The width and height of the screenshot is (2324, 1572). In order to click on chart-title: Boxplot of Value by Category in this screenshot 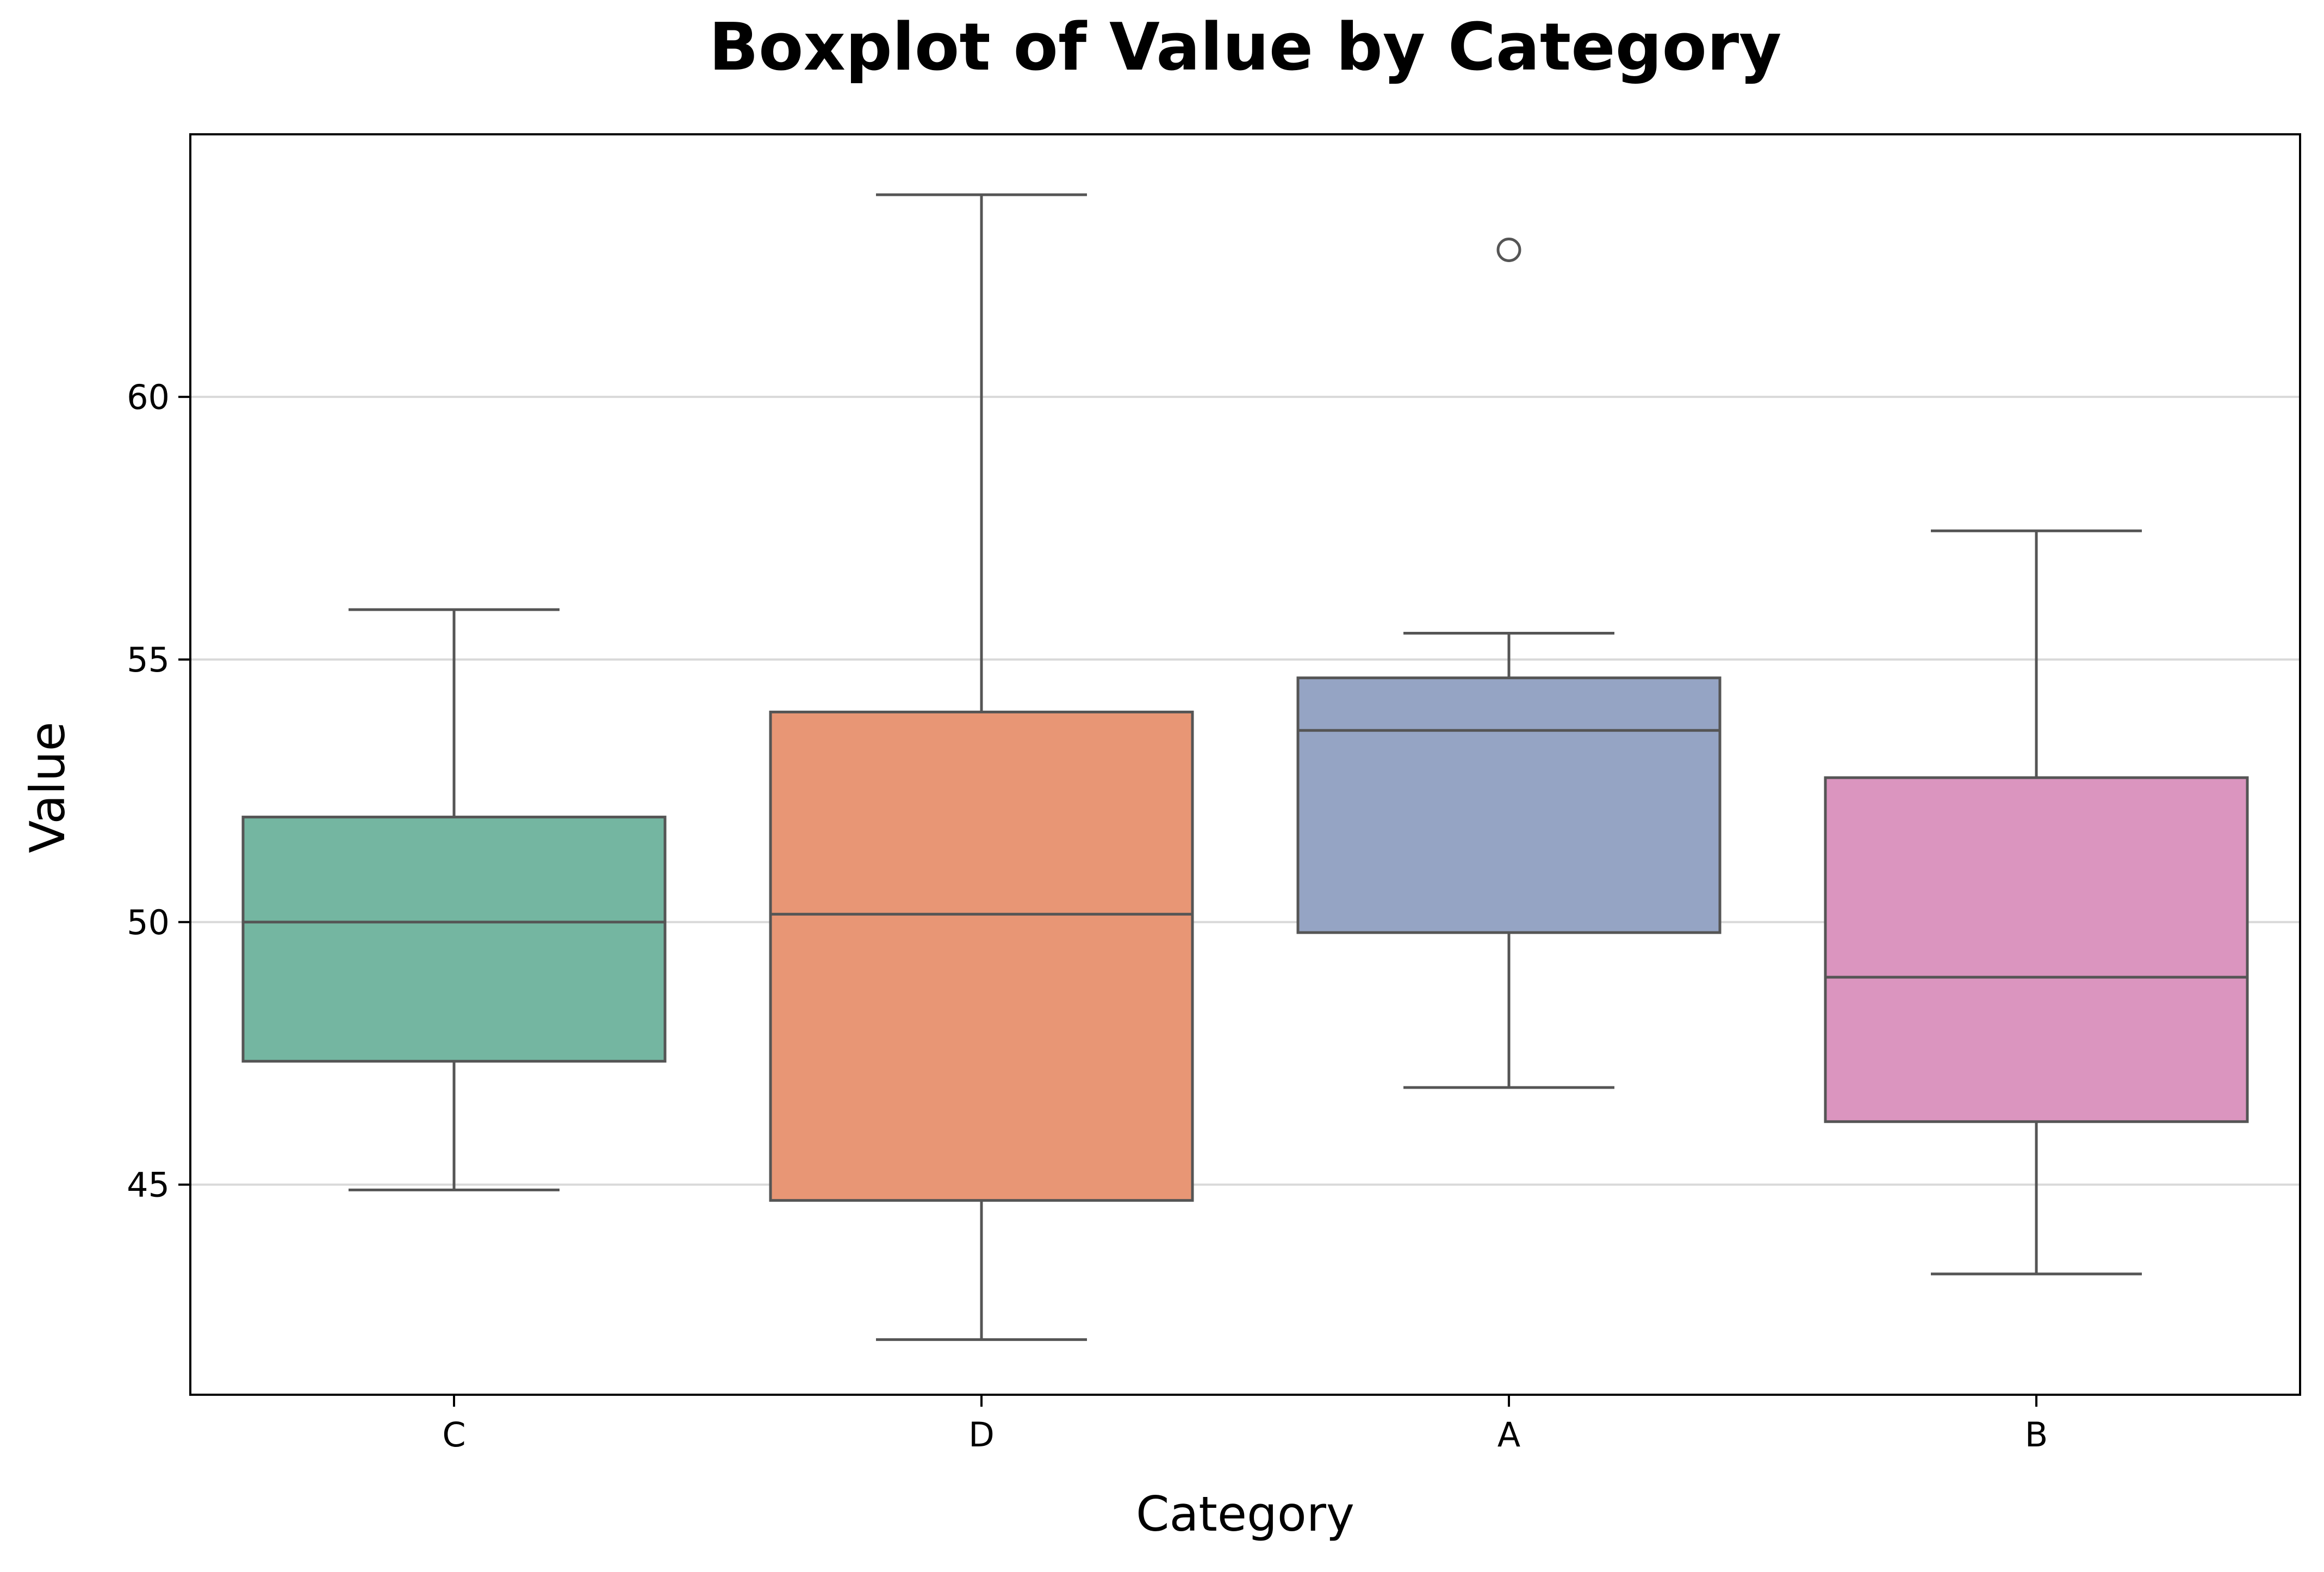, I will do `click(1245, 47)`.